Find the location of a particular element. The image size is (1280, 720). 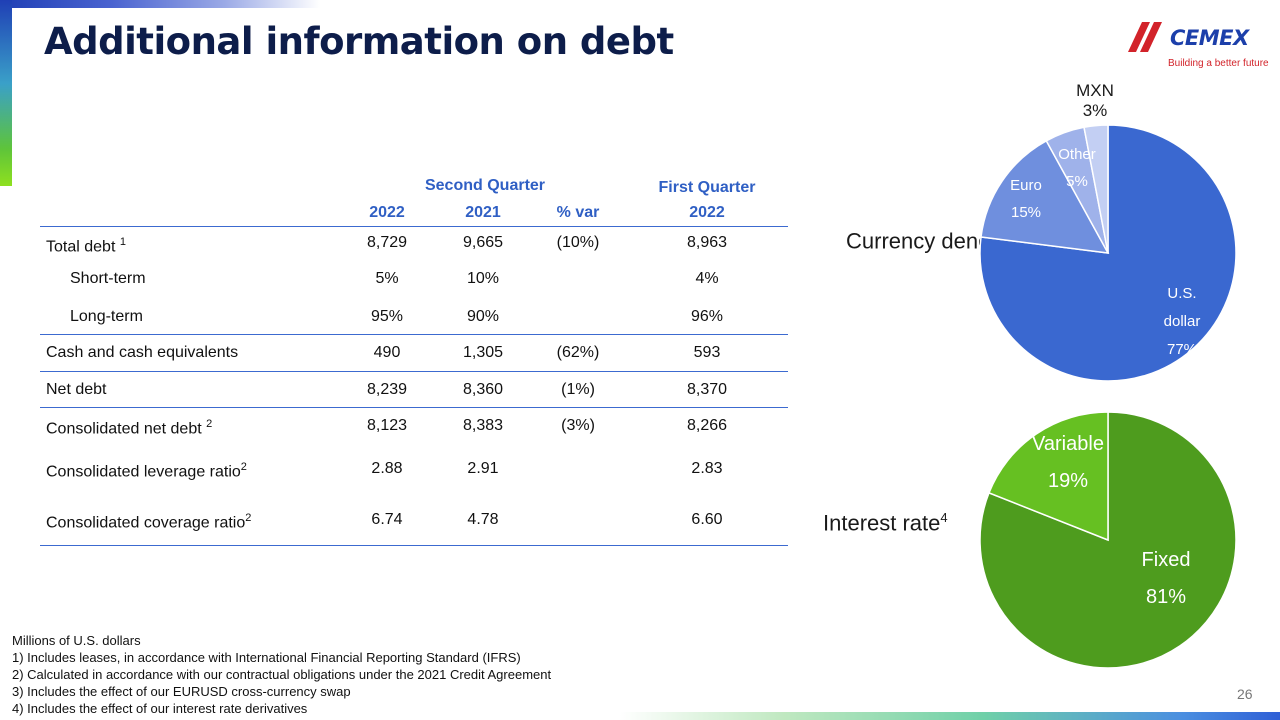

table-cell: 8,266 is located at coordinates (707, 425).